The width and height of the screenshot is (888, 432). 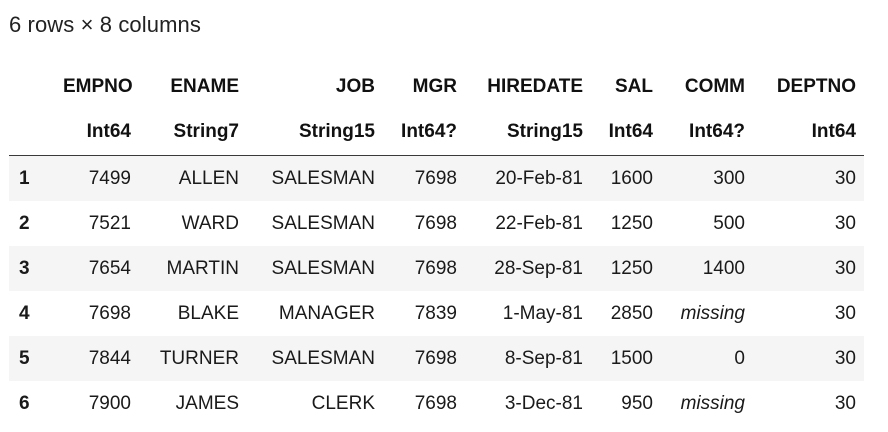 What do you see at coordinates (204, 86) in the screenshot?
I see `column-header-ename: ENAME` at bounding box center [204, 86].